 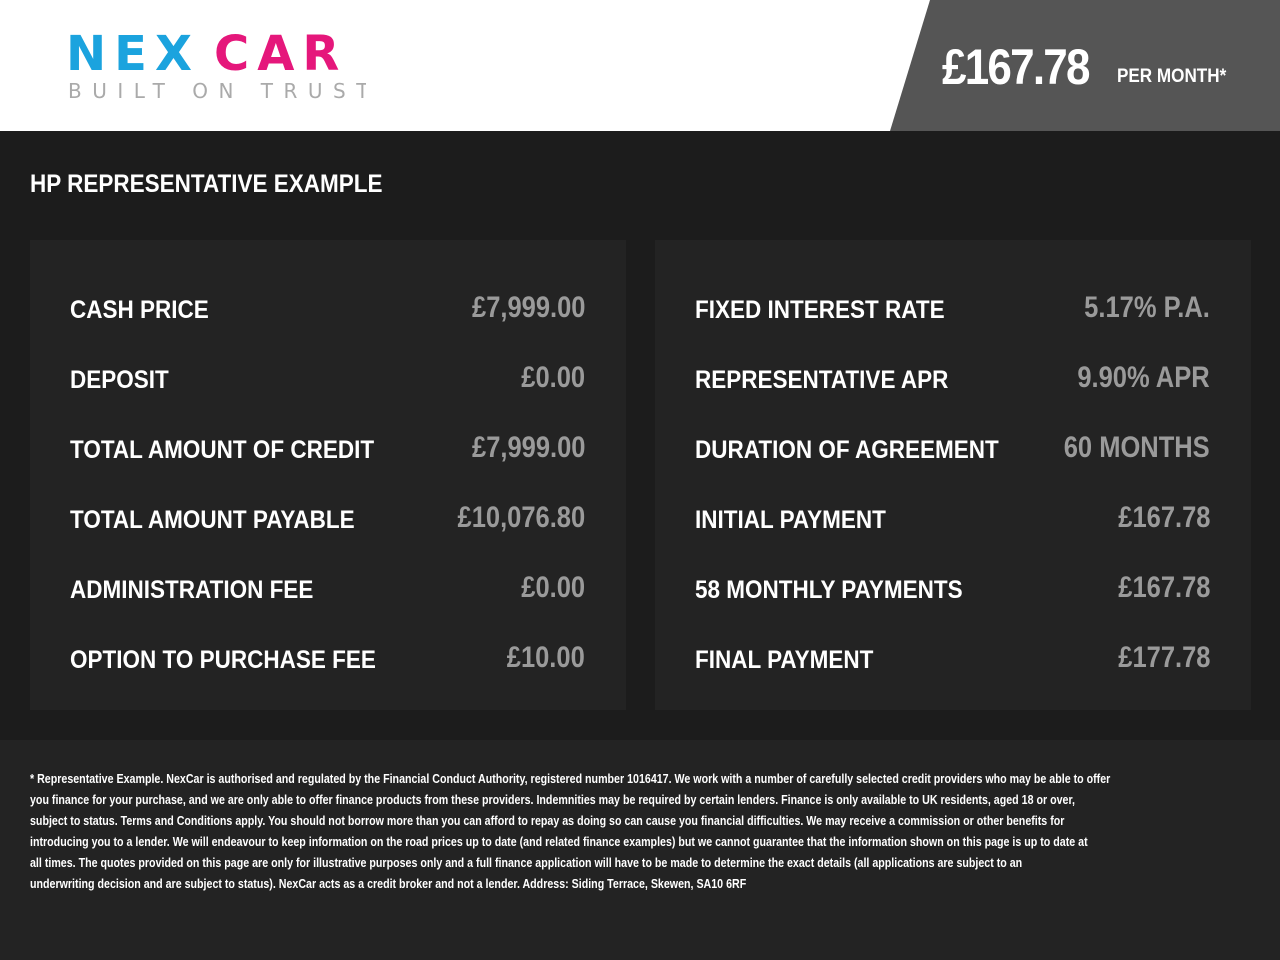 What do you see at coordinates (1172, 76) in the screenshot?
I see `per-month-label: PER MONTH*` at bounding box center [1172, 76].